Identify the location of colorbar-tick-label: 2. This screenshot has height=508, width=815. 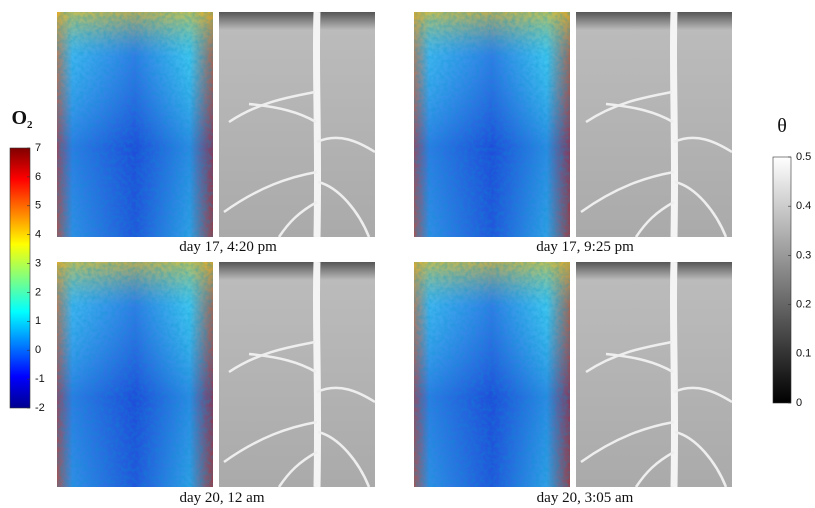
(38, 292).